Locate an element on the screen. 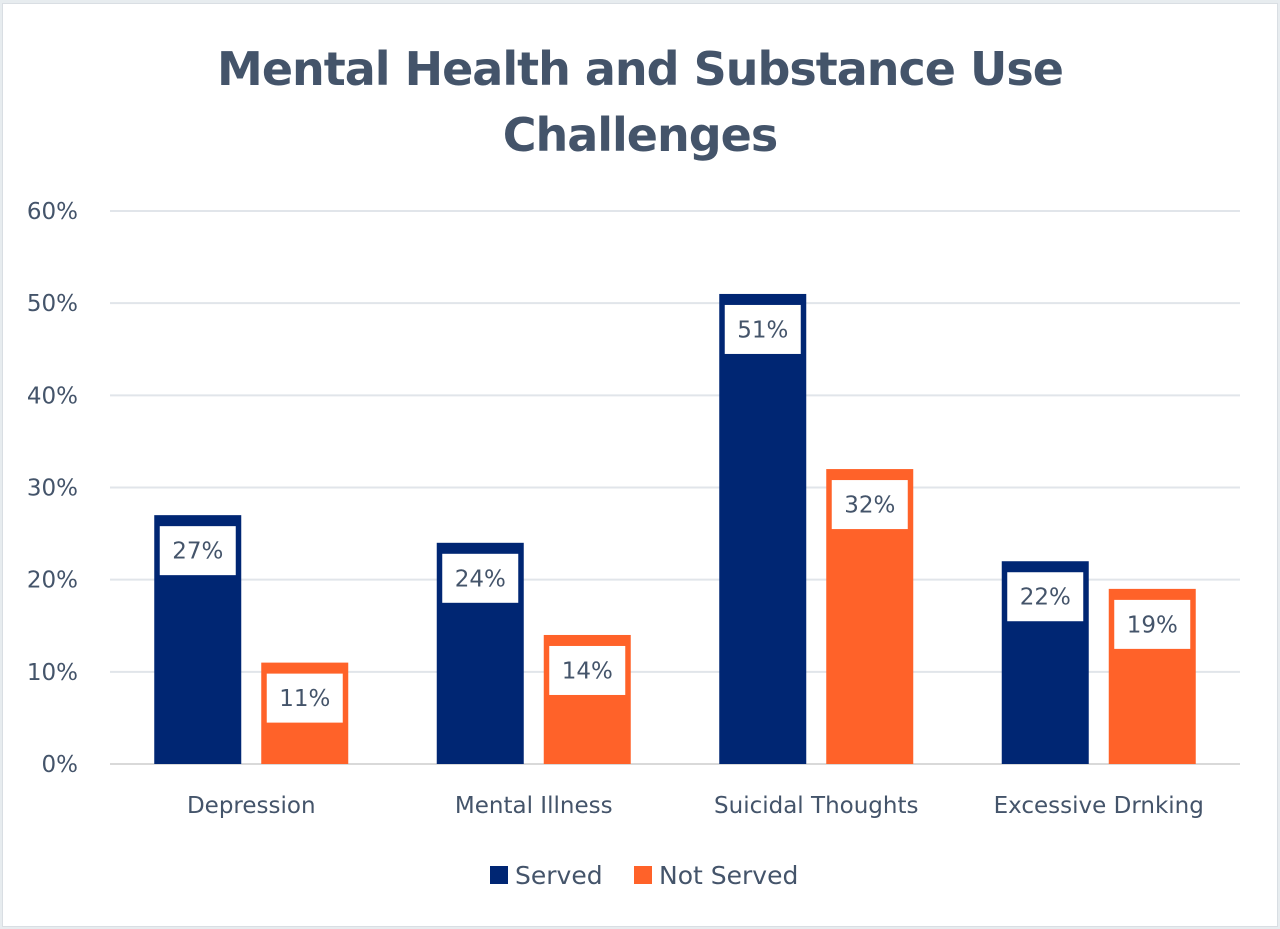  data-label: 19% is located at coordinates (1152, 625).